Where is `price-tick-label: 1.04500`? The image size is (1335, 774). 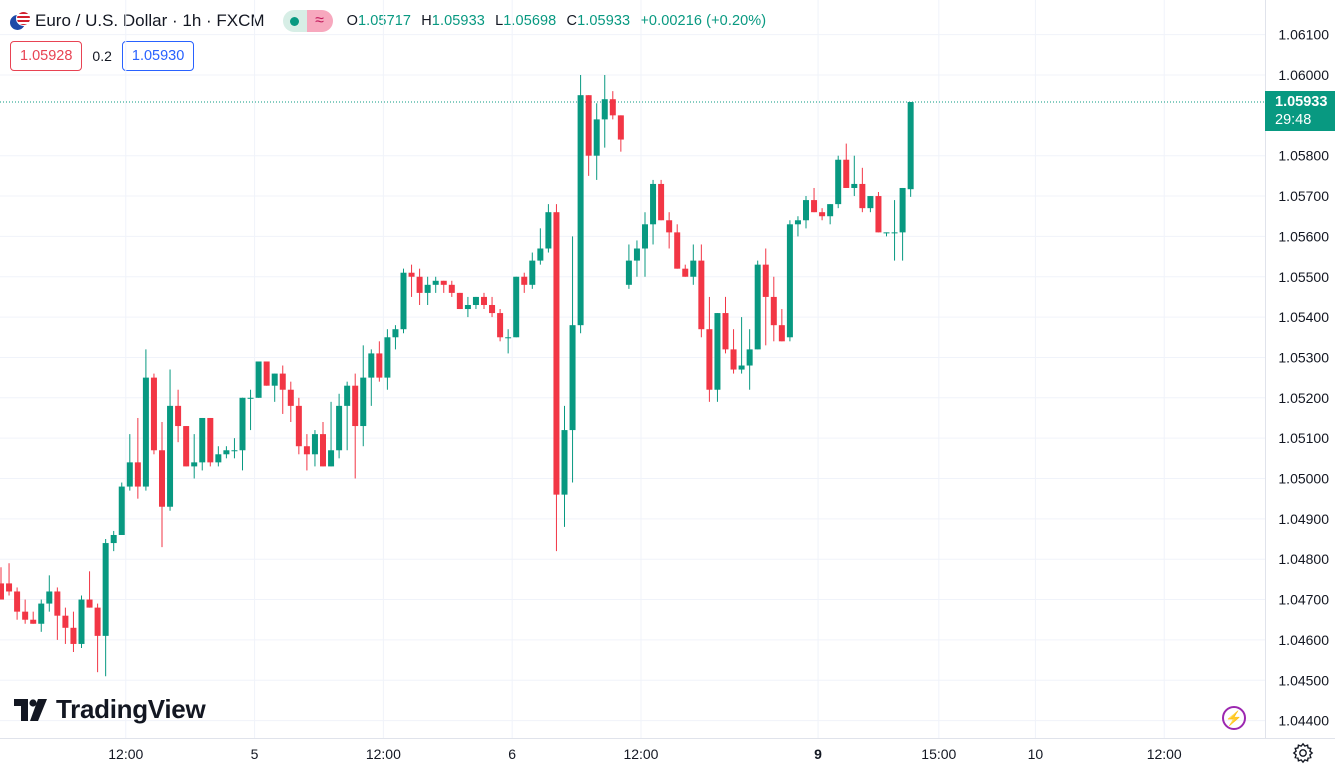
price-tick-label: 1.04500 is located at coordinates (1303, 680).